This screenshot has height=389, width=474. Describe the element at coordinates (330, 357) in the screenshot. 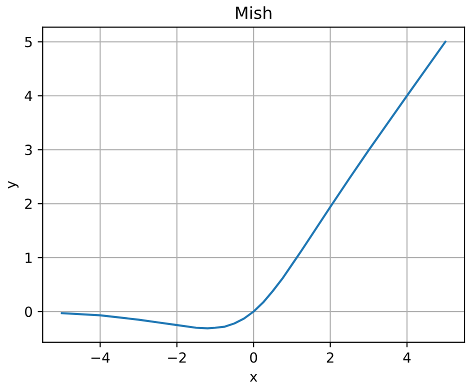

I see `x-tick-label: 2` at that location.